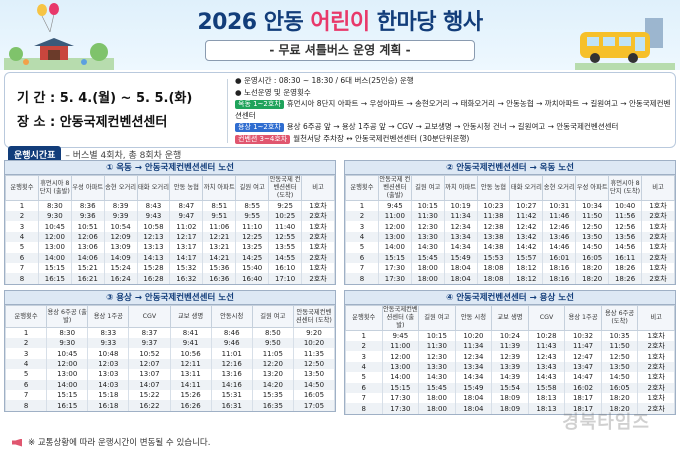 The width and height of the screenshot is (680, 456). I want to click on table-cell: 15:22, so click(149, 395).